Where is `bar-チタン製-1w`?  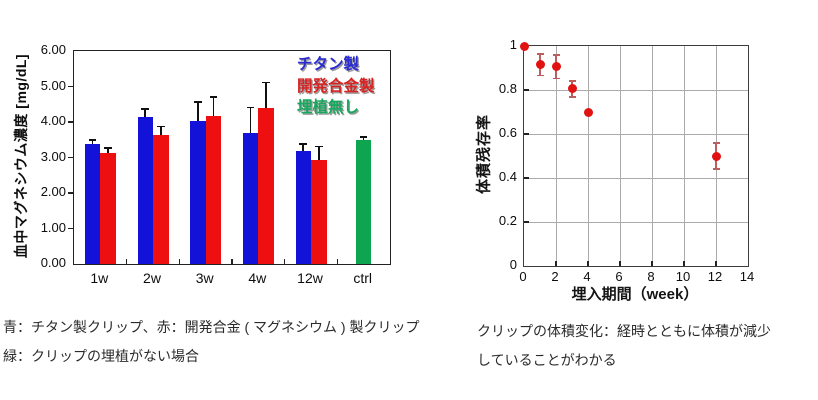 bar-チタン製-1w is located at coordinates (92, 204).